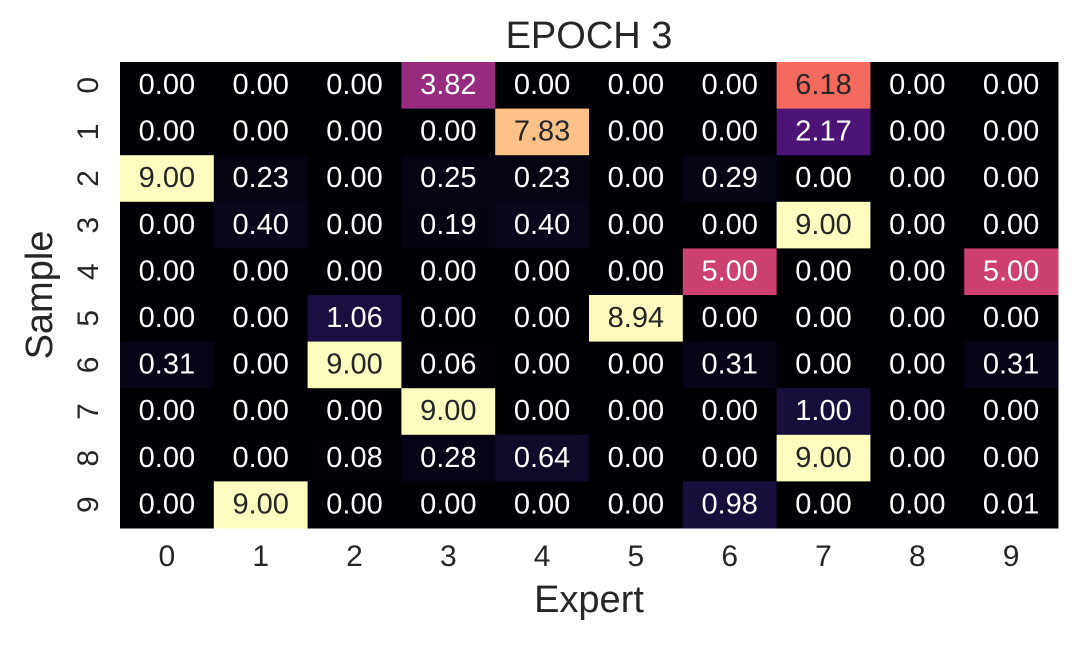 The height and width of the screenshot is (648, 1080). Describe the element at coordinates (40, 295) in the screenshot. I see `y-axis-label: Sample` at that location.